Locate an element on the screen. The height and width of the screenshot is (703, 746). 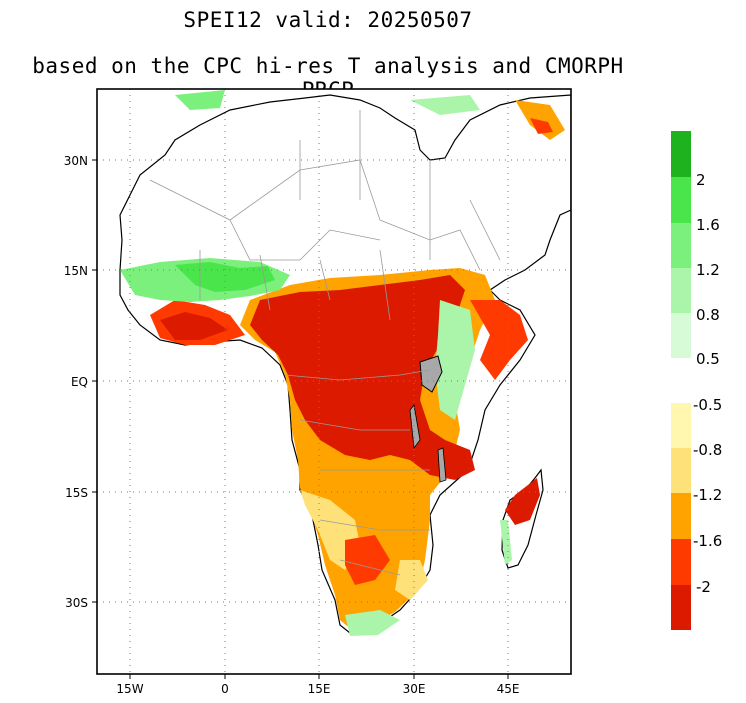
lon-tick-label: 15E is located at coordinates (319, 689).